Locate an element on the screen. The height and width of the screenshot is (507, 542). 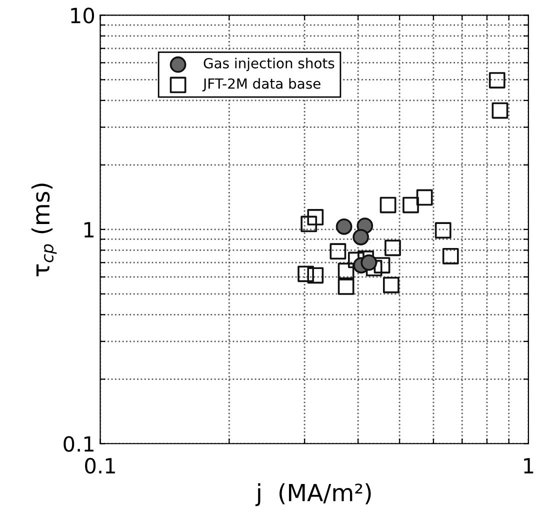
legend-label: JFT-2M data base is located at coordinates (261, 85).